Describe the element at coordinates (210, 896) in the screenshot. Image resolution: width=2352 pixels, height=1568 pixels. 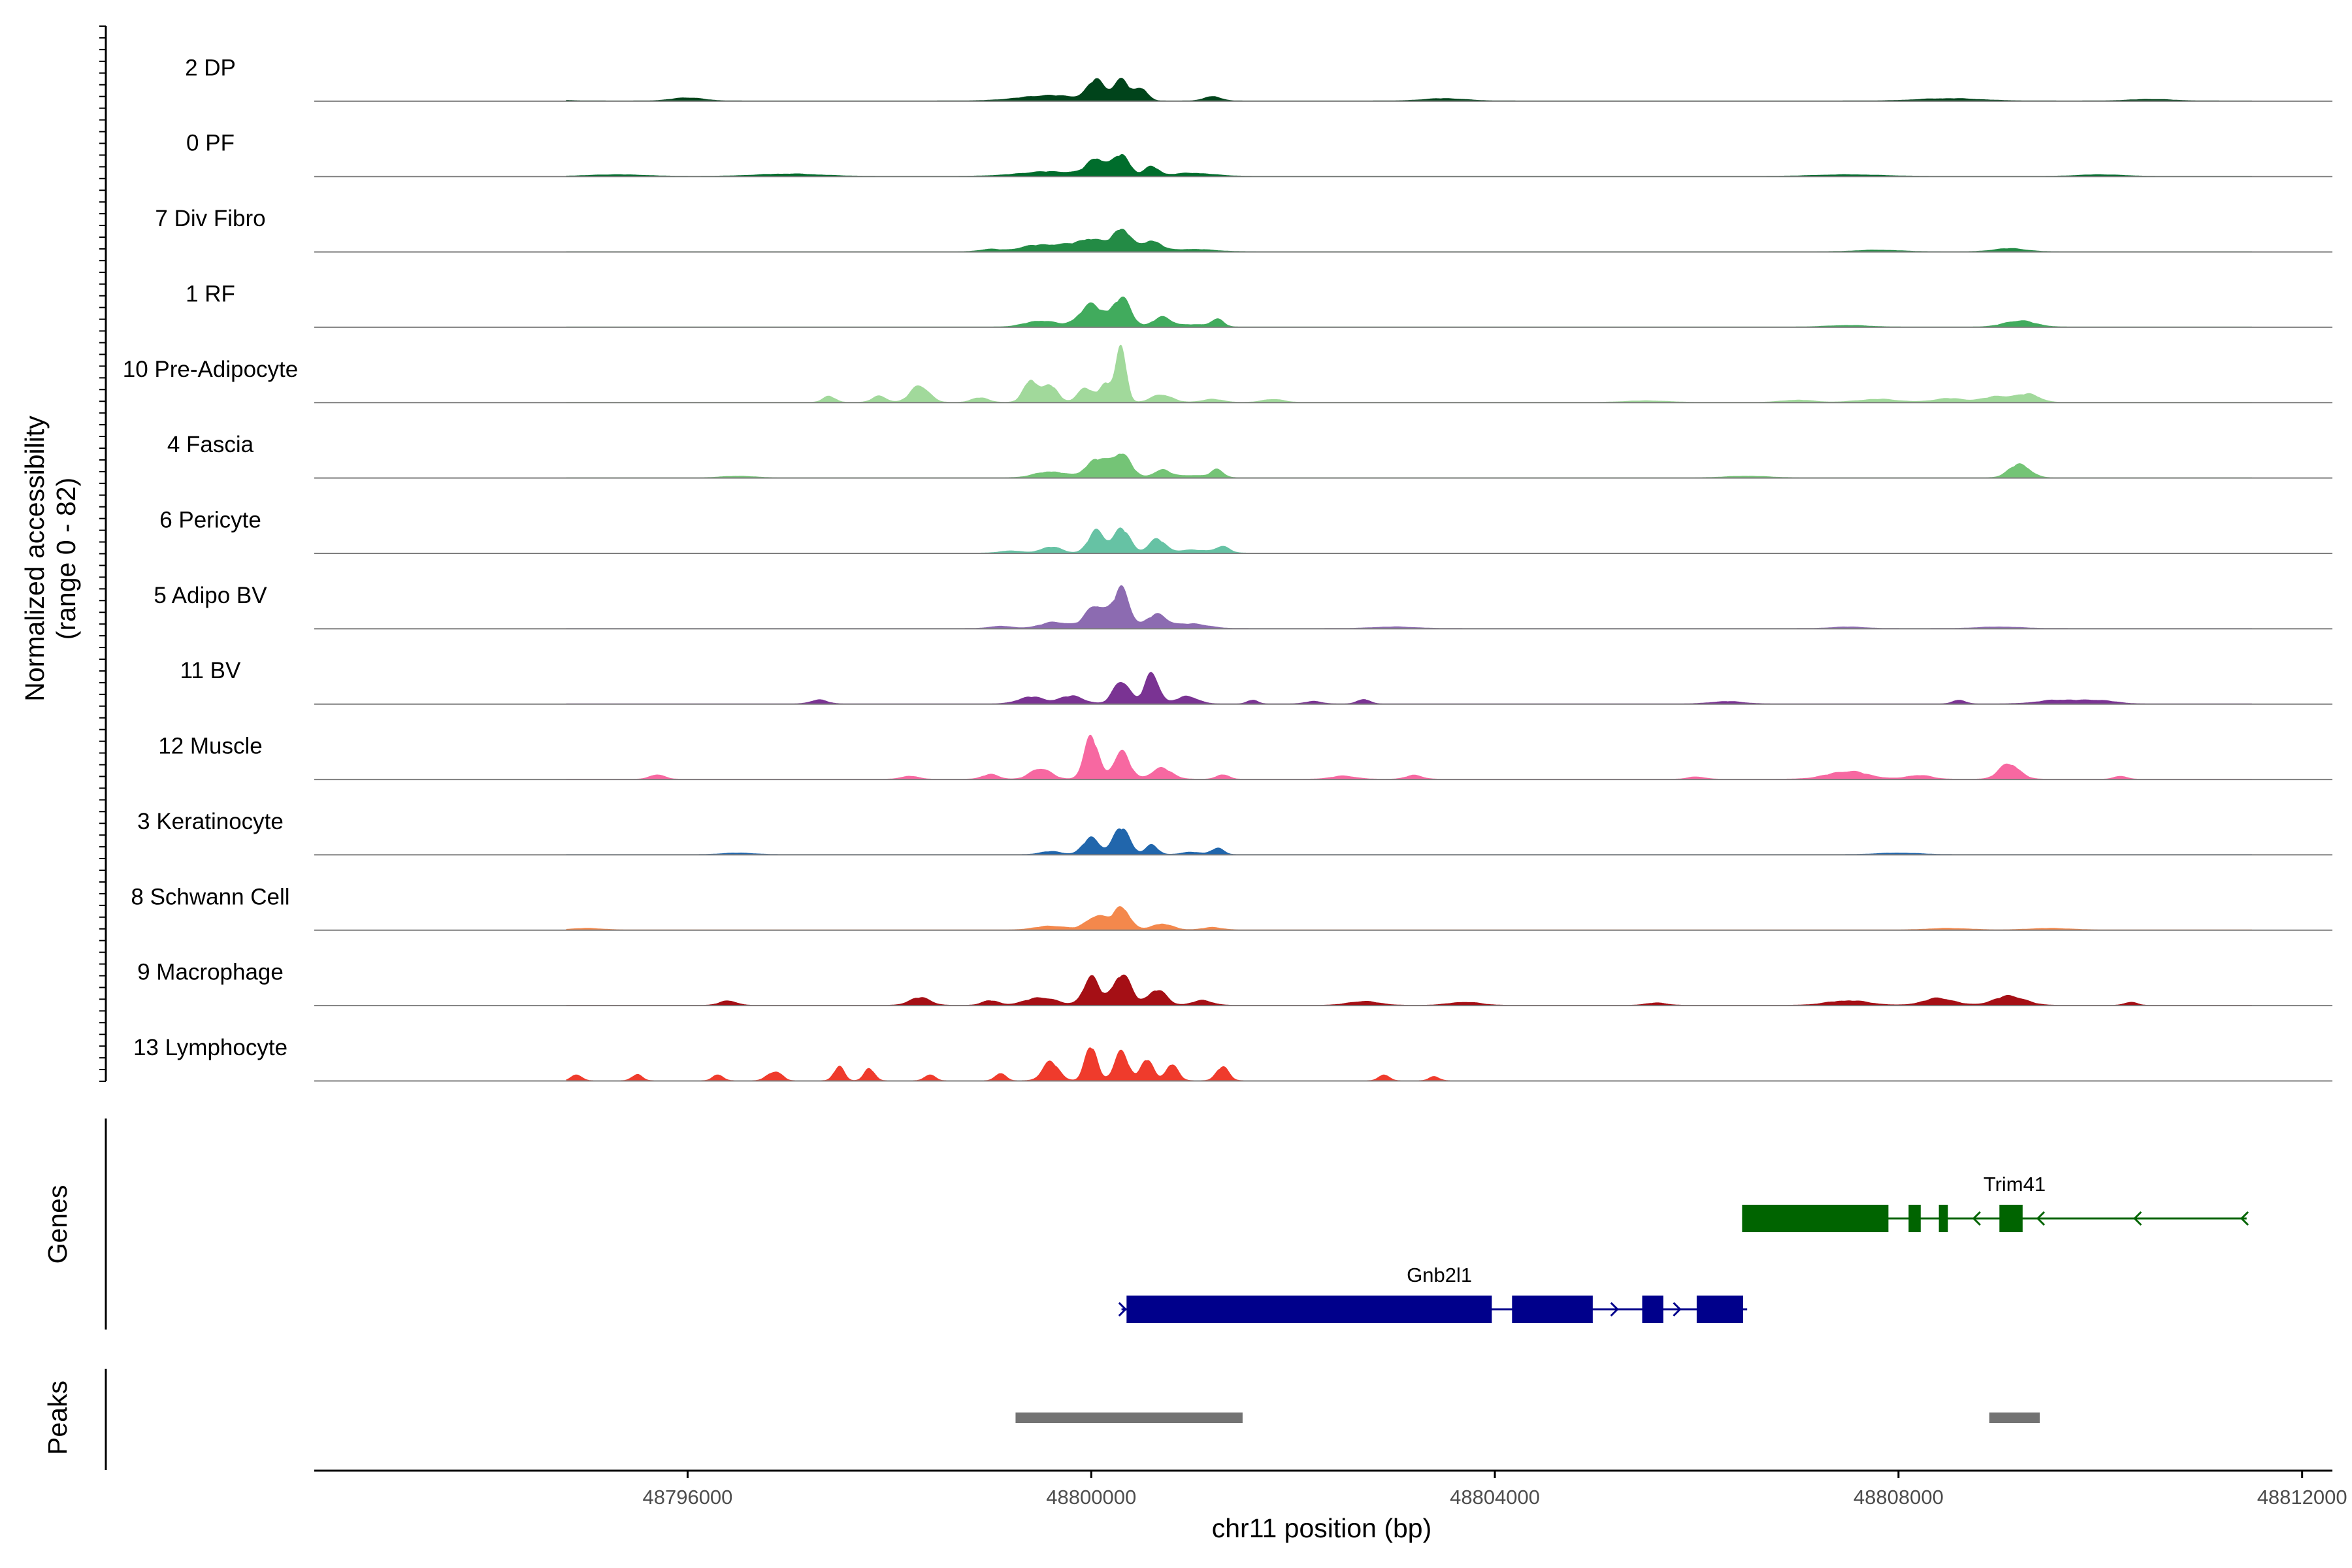
I see `track-label: 8 Schwann Cell` at that location.